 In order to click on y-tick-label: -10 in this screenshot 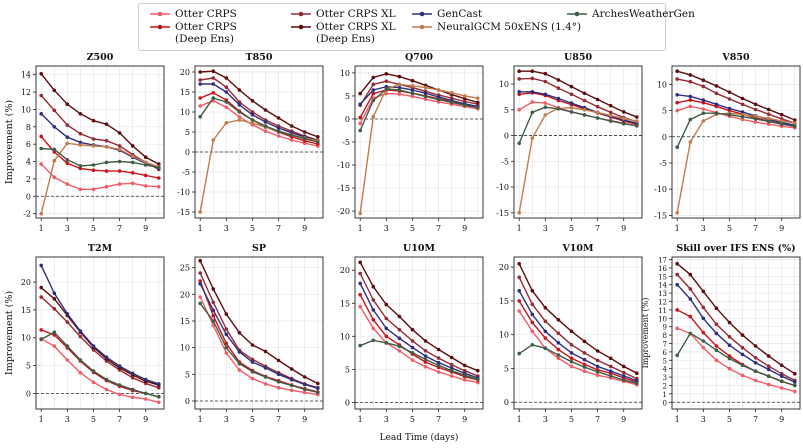, I will do `click(502, 187)`.